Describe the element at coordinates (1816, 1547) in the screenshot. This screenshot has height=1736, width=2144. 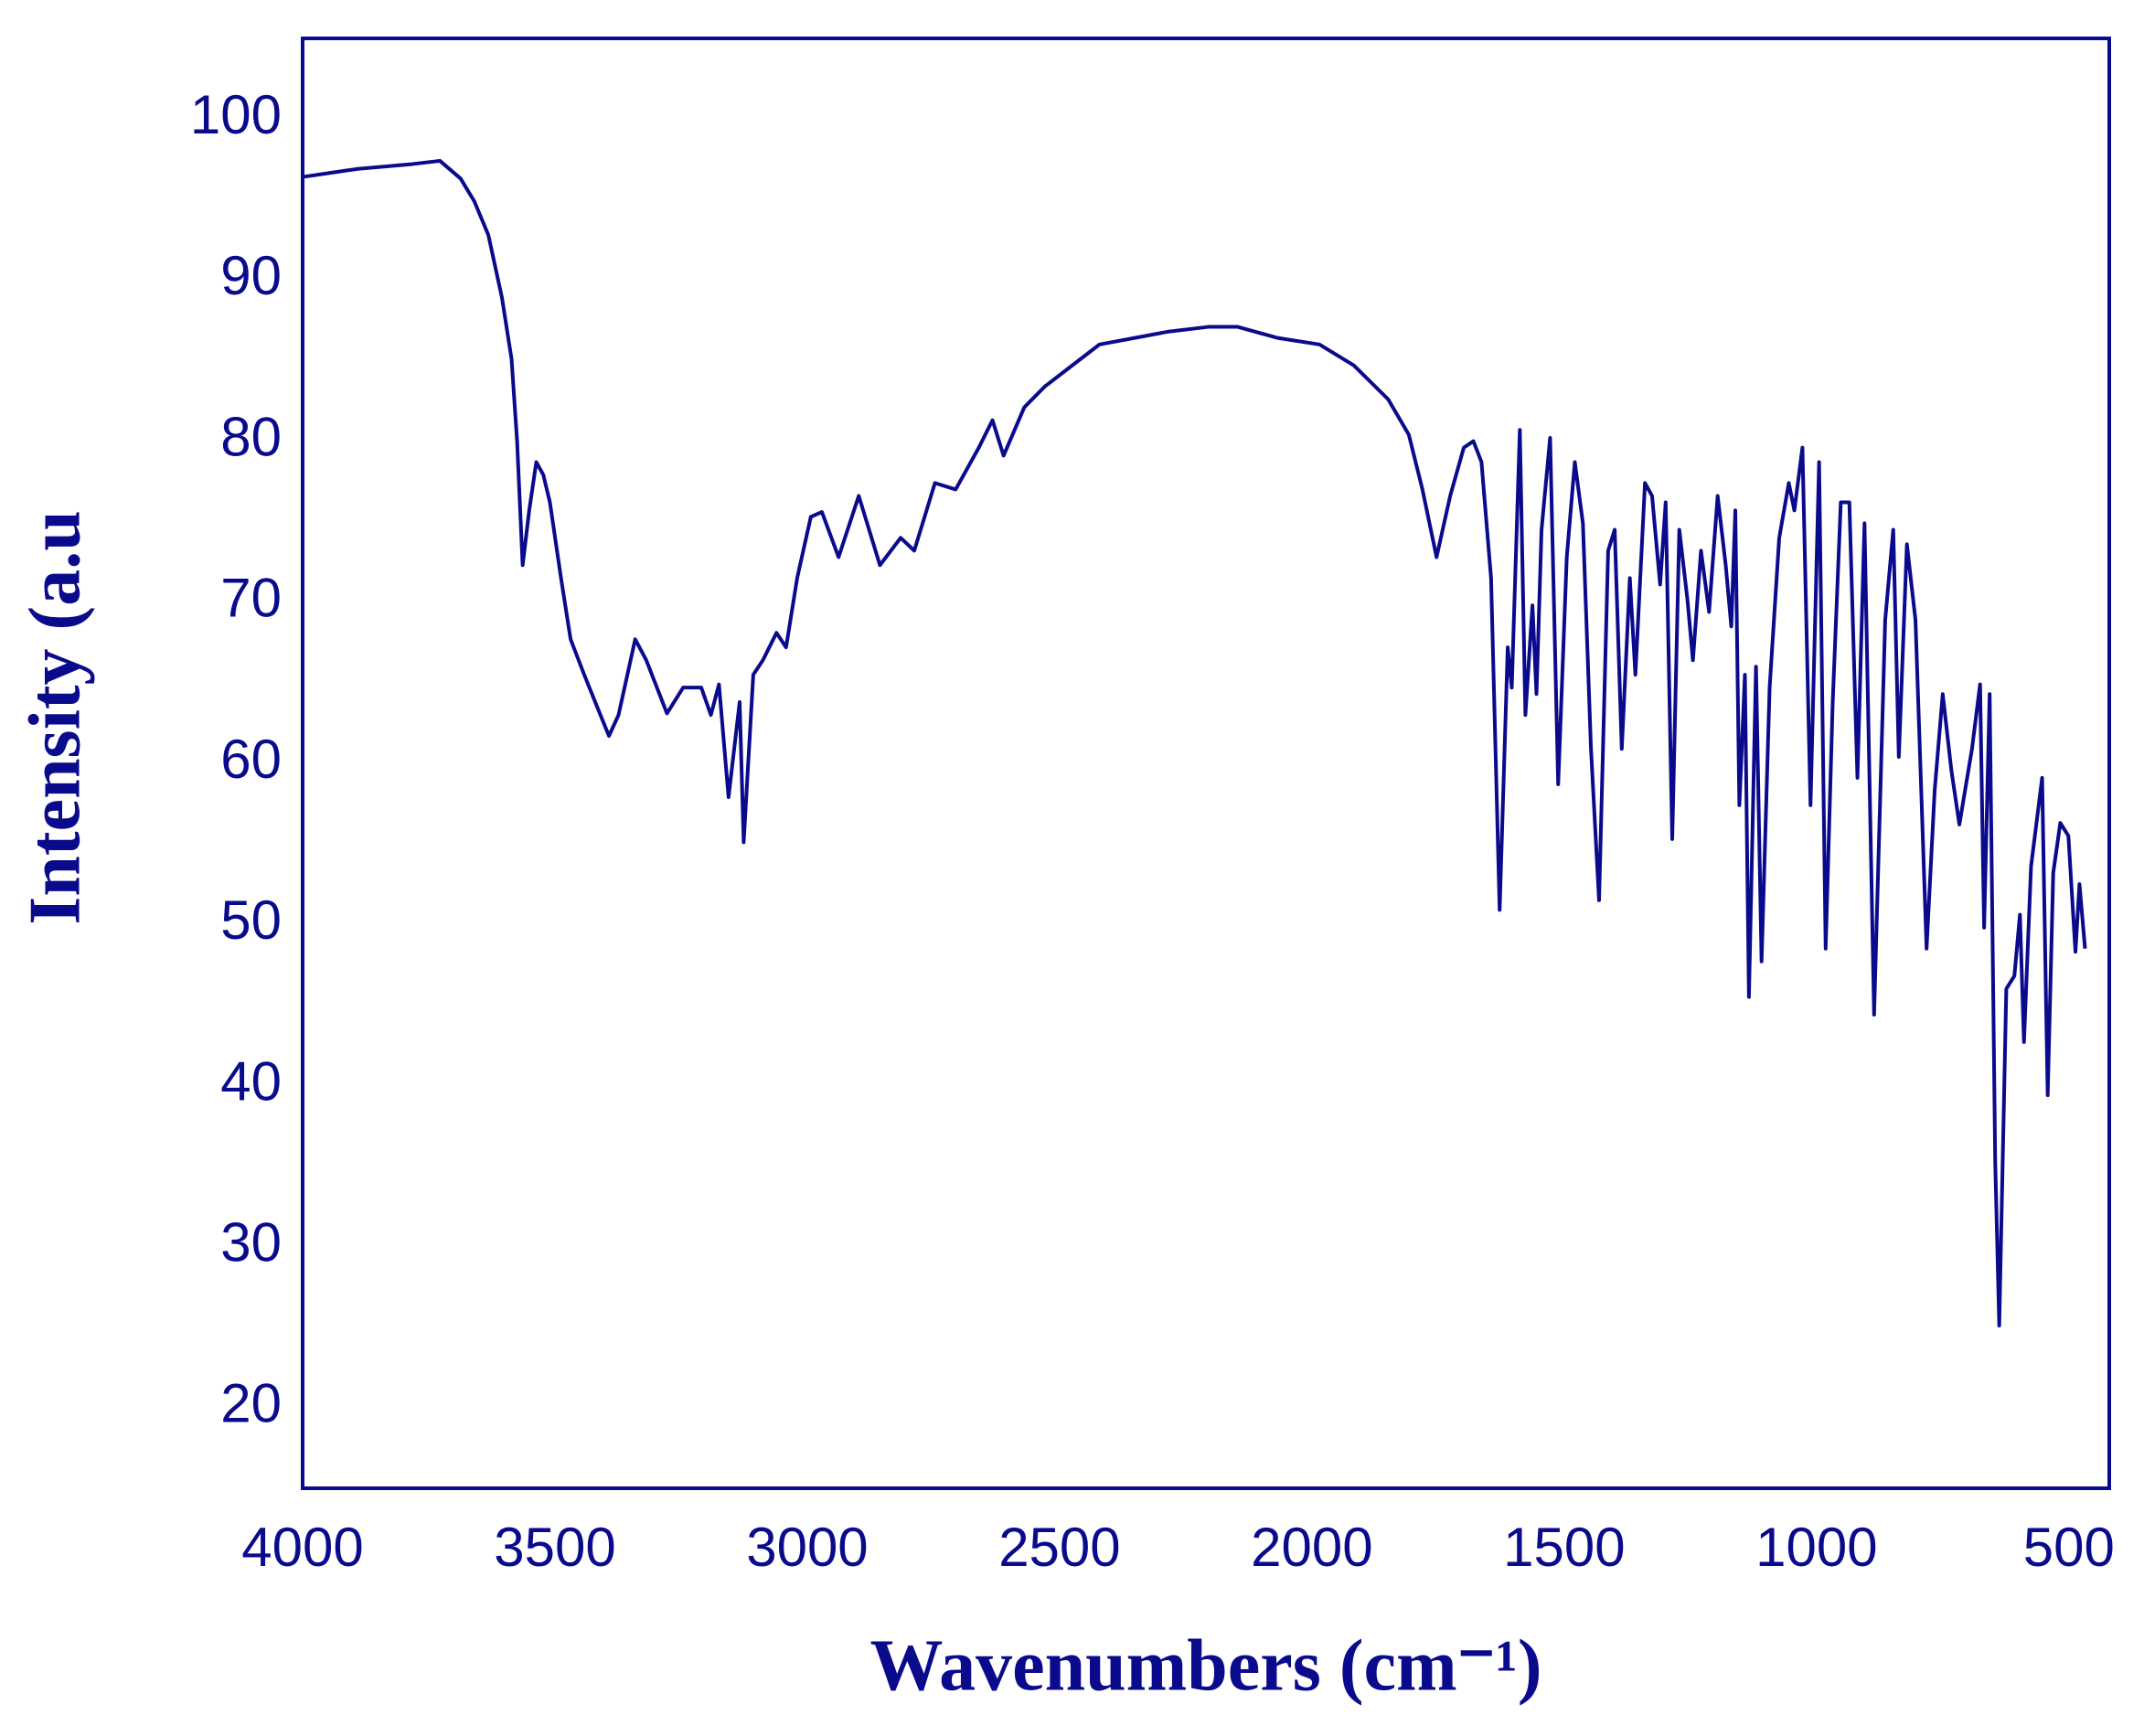
I see `x-tick-label: 1000` at that location.